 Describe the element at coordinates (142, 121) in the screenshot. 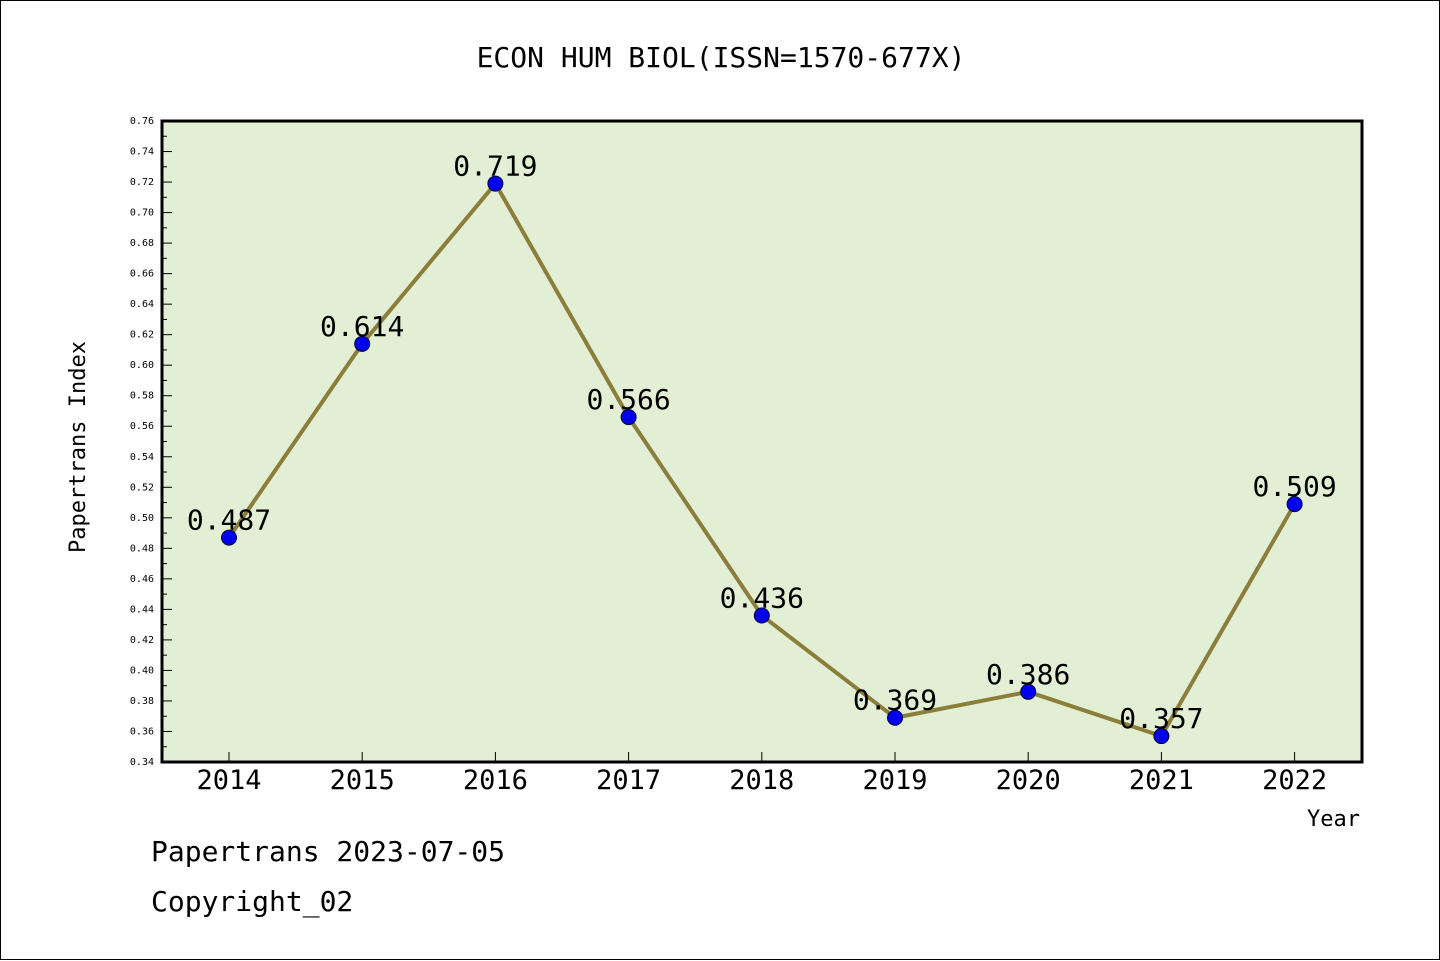

I see `y-tick-label: 0.76` at that location.